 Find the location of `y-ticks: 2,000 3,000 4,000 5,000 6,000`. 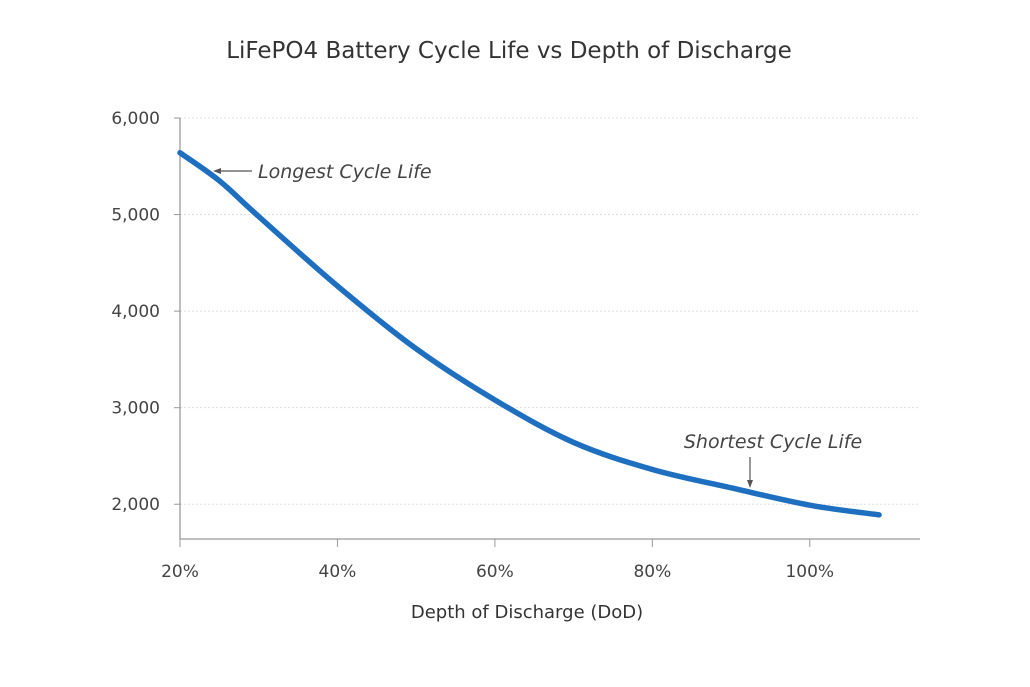

y-ticks: 2,000 3,000 4,000 5,000 6,000 is located at coordinates (145, 312).